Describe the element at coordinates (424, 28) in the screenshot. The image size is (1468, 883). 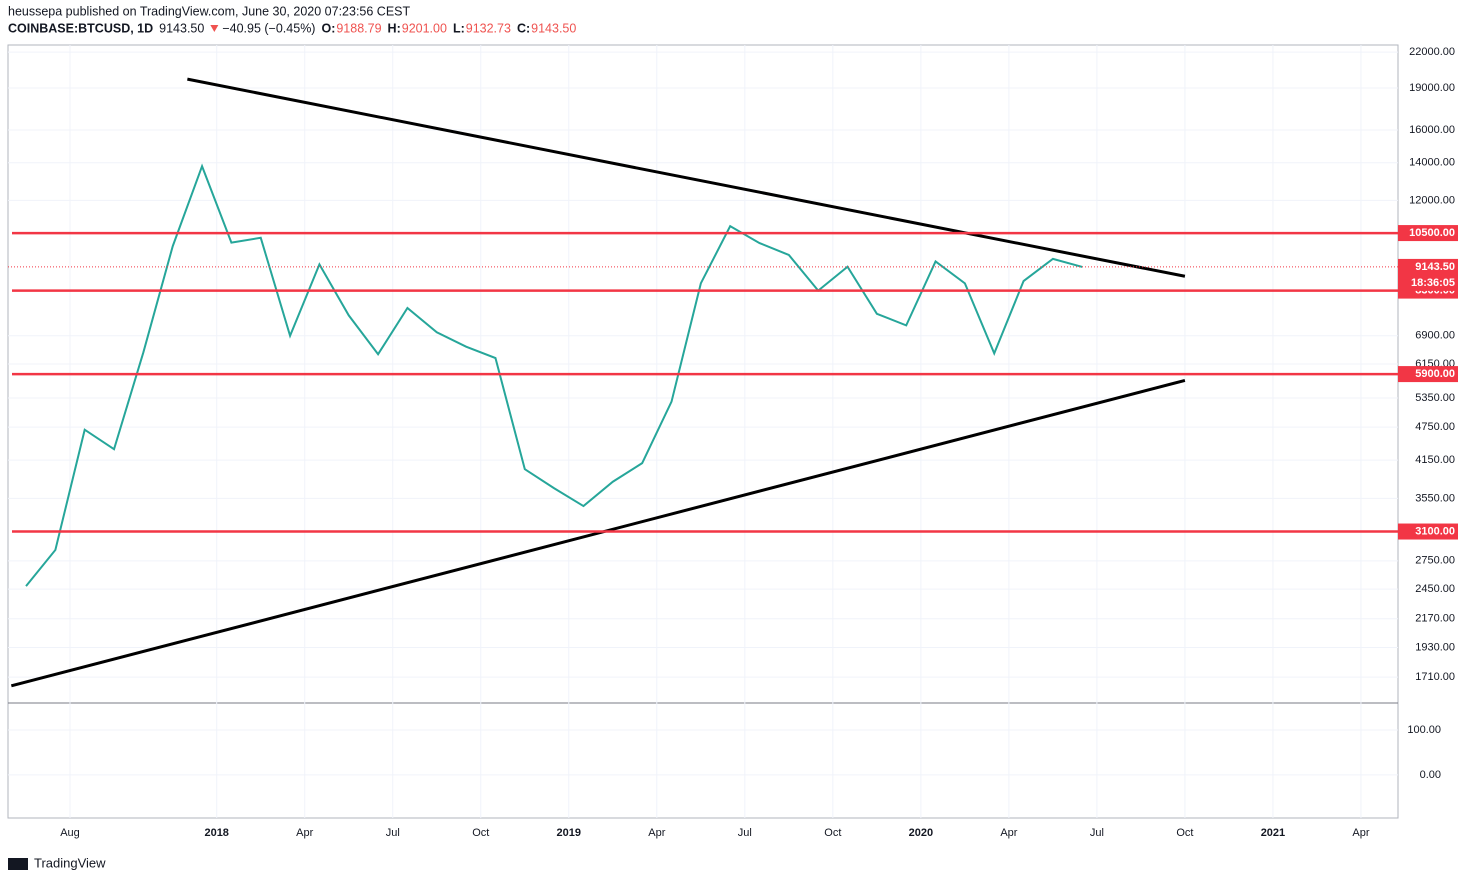
I see `ohlc-value: 9201.00` at that location.